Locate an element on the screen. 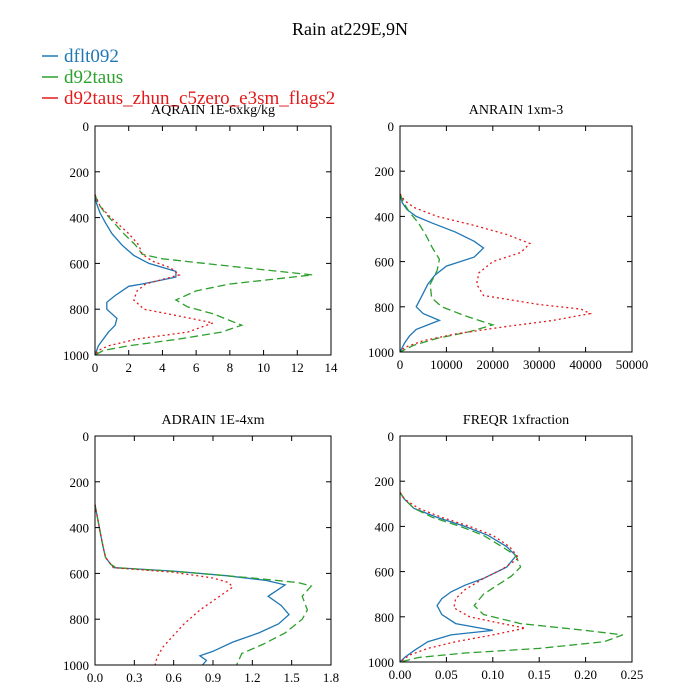  x-tick-label-1-3: 4 is located at coordinates (162, 367).